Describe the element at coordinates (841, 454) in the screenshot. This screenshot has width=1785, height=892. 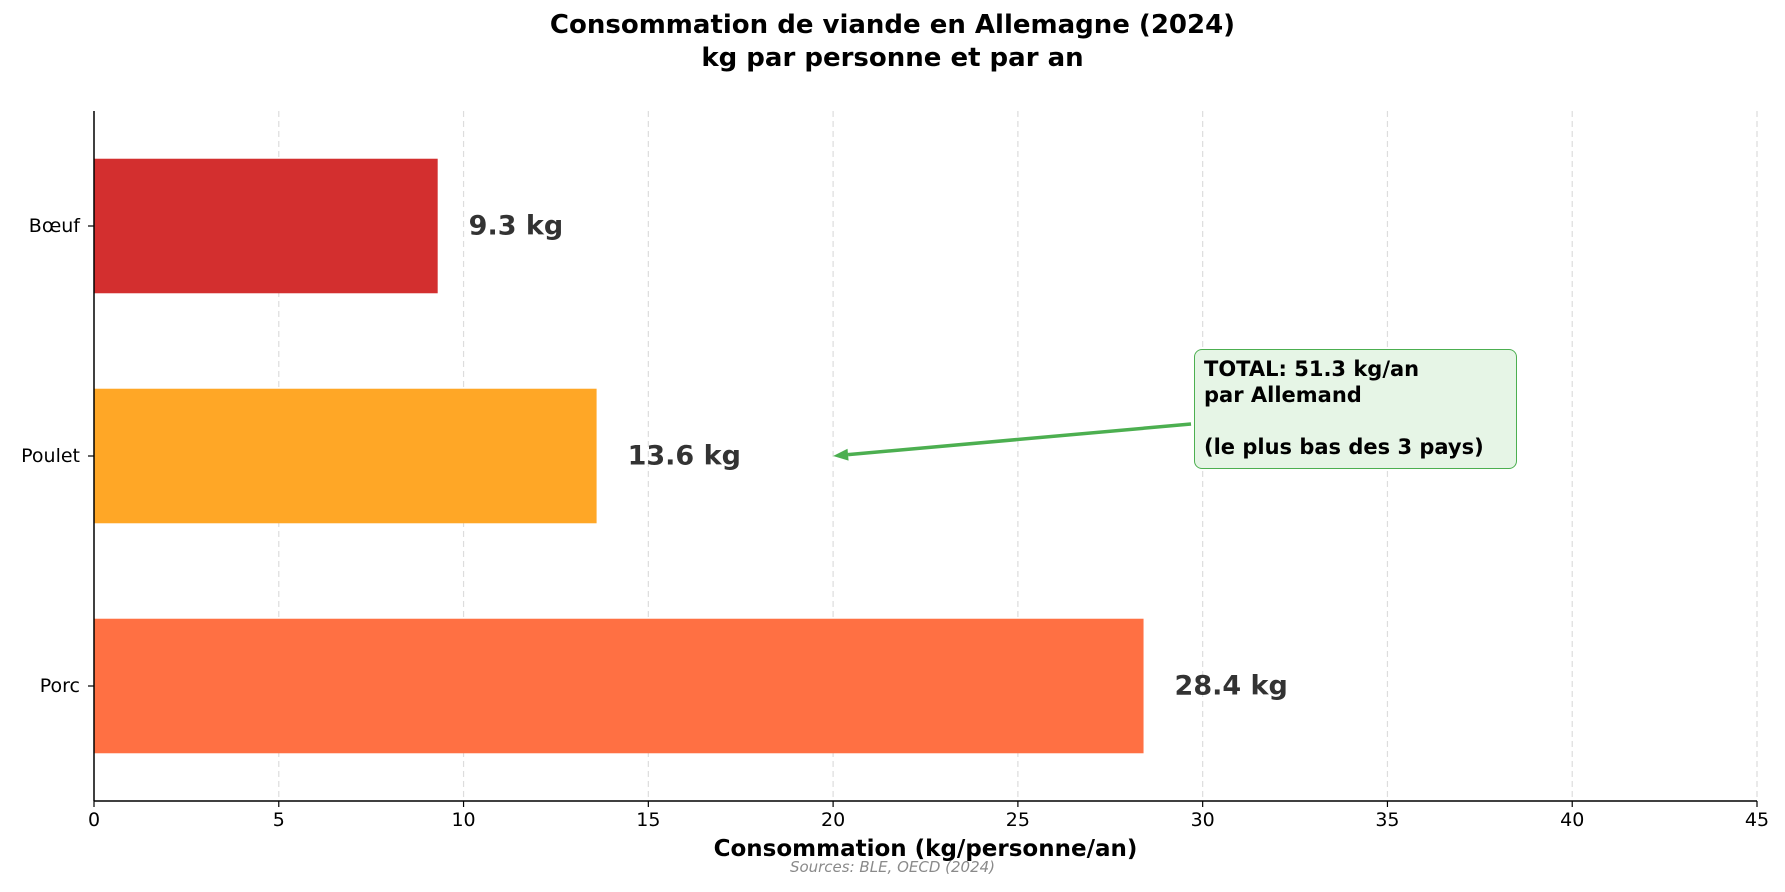
I see `annotation-arrow-head` at that location.